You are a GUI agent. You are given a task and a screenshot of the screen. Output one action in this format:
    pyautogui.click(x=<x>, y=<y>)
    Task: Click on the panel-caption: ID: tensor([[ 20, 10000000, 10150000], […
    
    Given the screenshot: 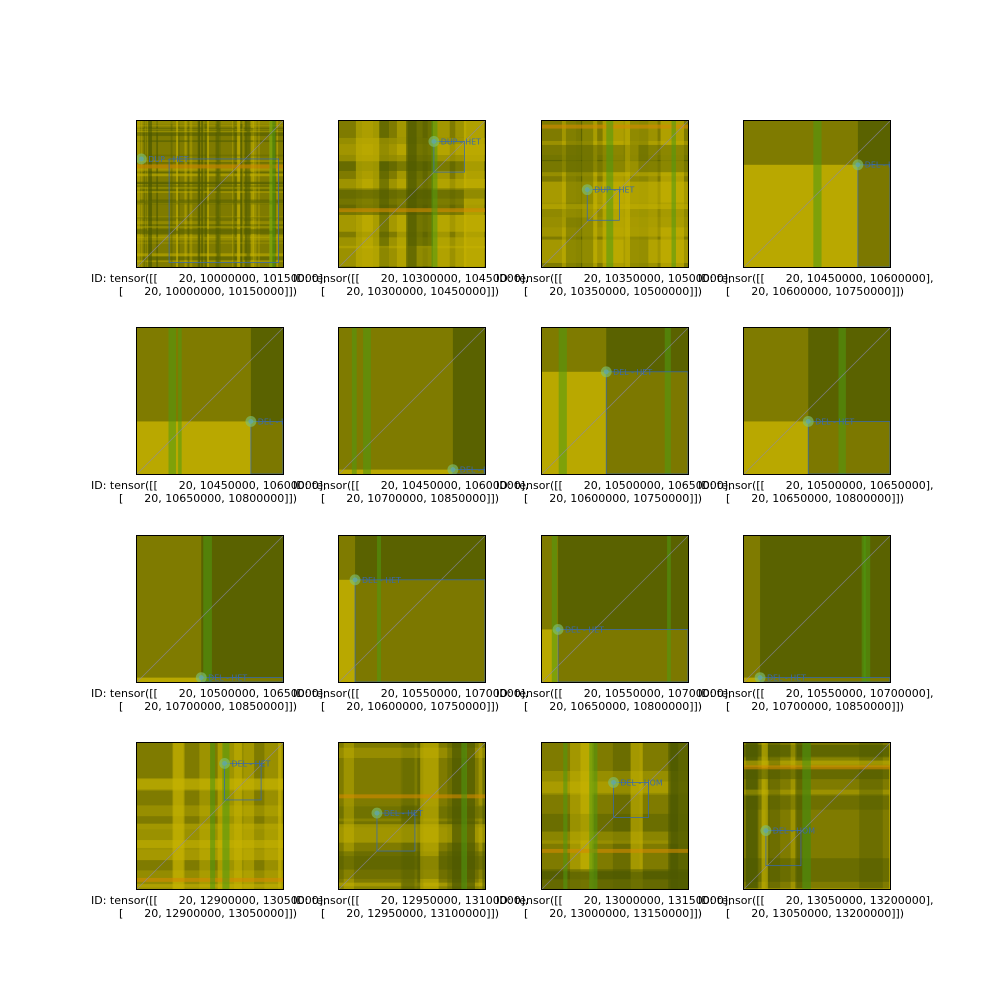 What is the action you would take?
    pyautogui.click(x=209, y=285)
    